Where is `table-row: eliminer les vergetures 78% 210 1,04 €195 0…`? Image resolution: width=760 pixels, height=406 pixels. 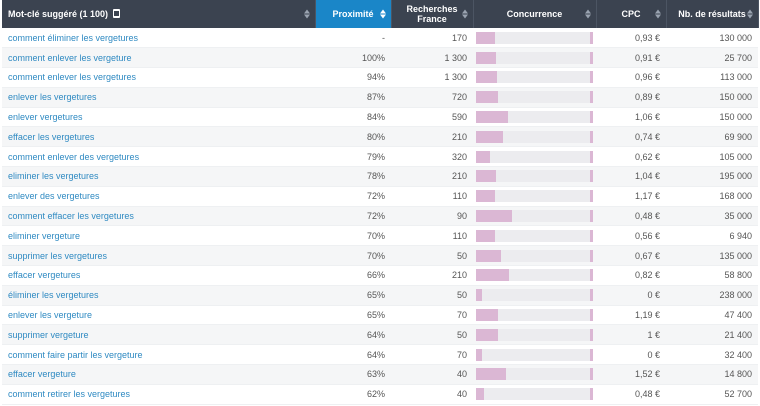
table-row: eliminer les vergetures 78% 210 1,04 €195 0… is located at coordinates (380, 176).